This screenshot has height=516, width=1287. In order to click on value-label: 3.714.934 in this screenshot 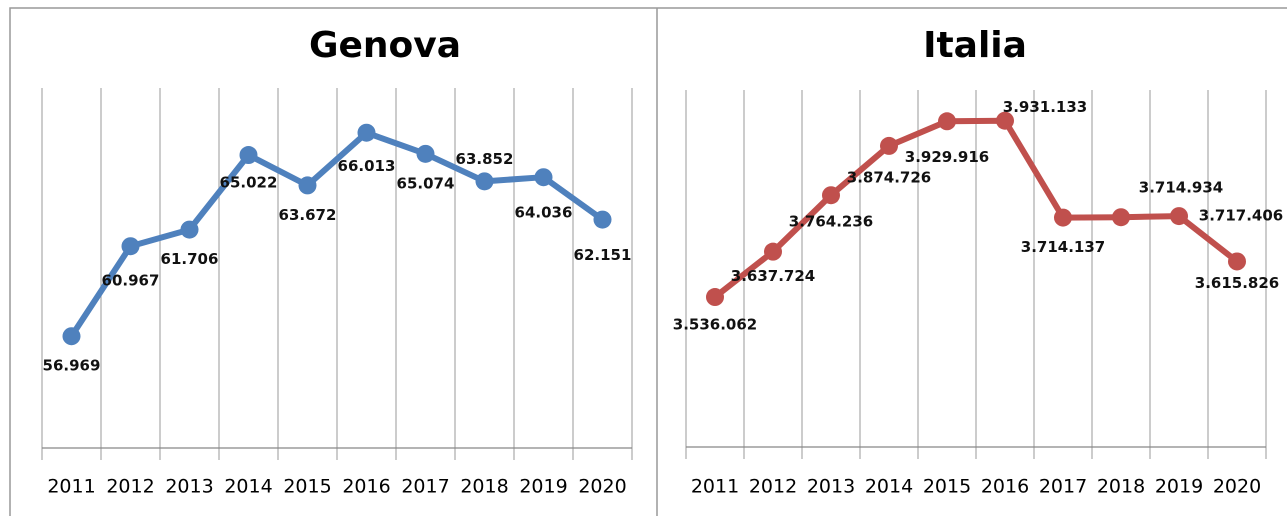, I will do `click(1181, 188)`.